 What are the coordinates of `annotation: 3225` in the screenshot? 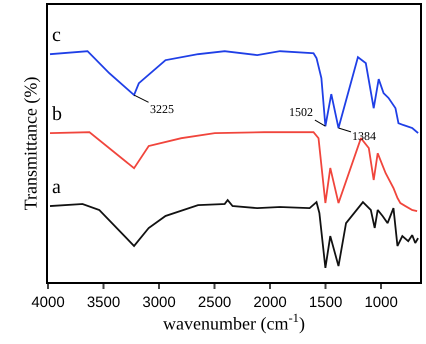 It's located at (162, 109).